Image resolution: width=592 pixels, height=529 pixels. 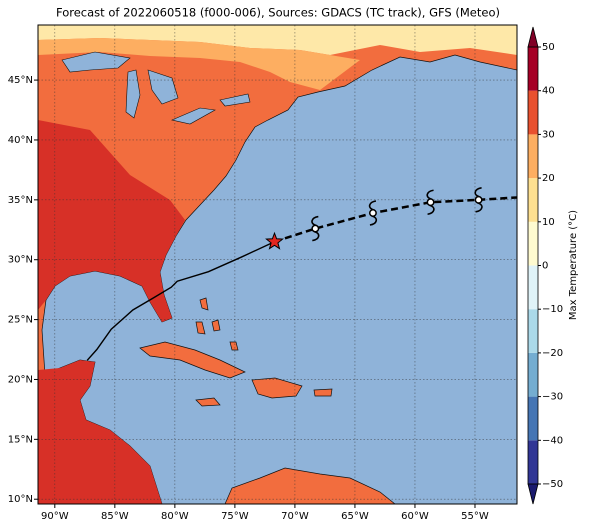 What do you see at coordinates (552, 397) in the screenshot?
I see `colorbar-tick-label: −30` at bounding box center [552, 397].